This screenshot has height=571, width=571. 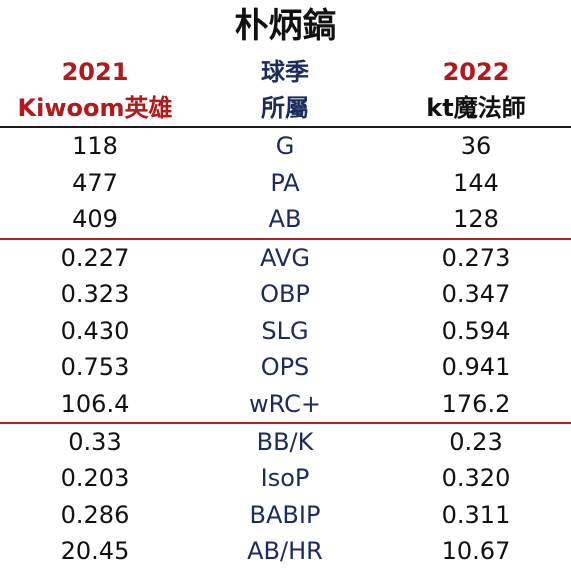 What do you see at coordinates (285, 108) in the screenshot?
I see `header-mid-bottom: 所屬` at bounding box center [285, 108].